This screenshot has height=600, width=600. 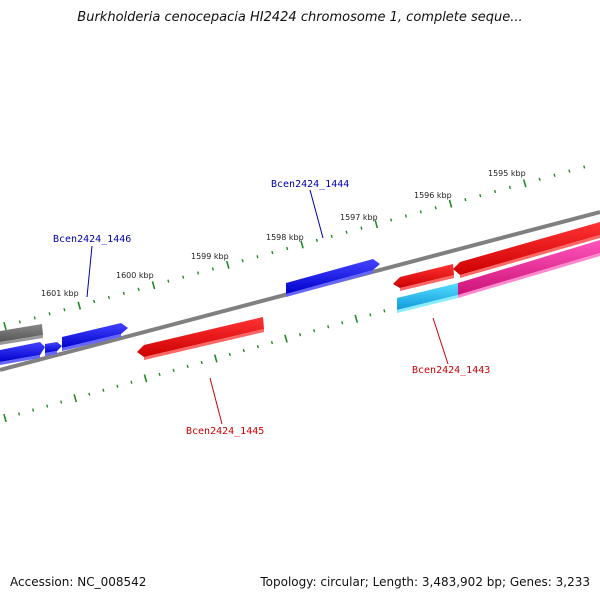 I want to click on gene-red-small, so click(x=423, y=277).